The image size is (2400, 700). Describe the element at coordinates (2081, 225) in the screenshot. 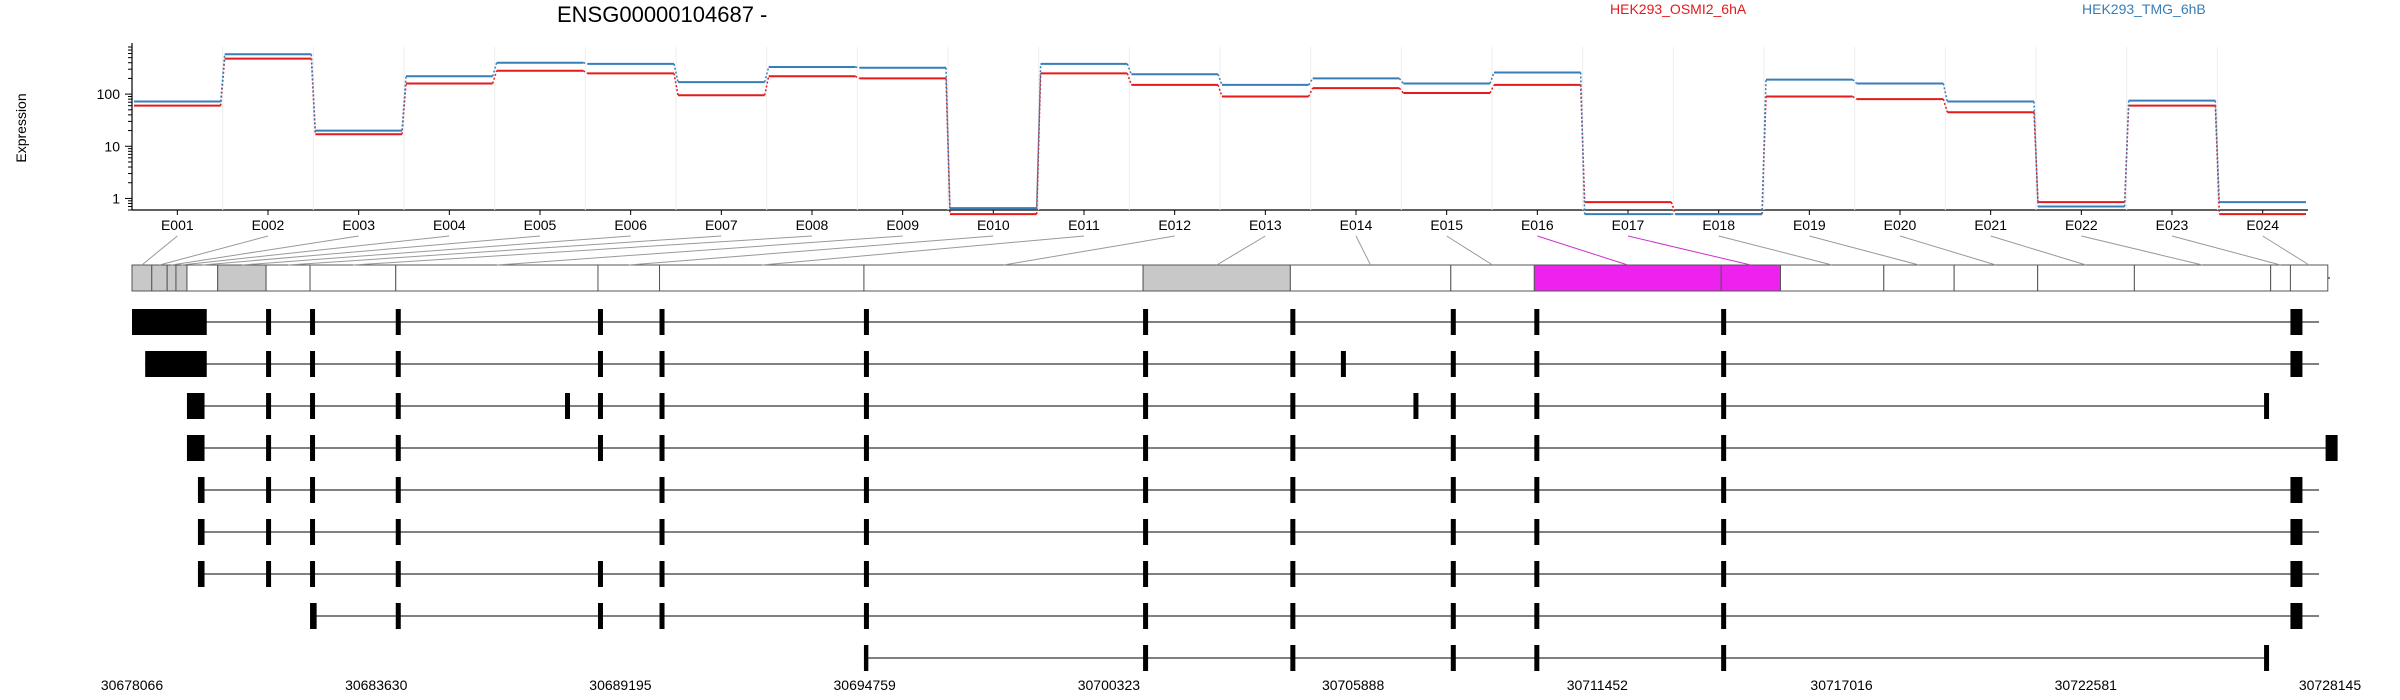

I see `x-tick-label: E022` at that location.